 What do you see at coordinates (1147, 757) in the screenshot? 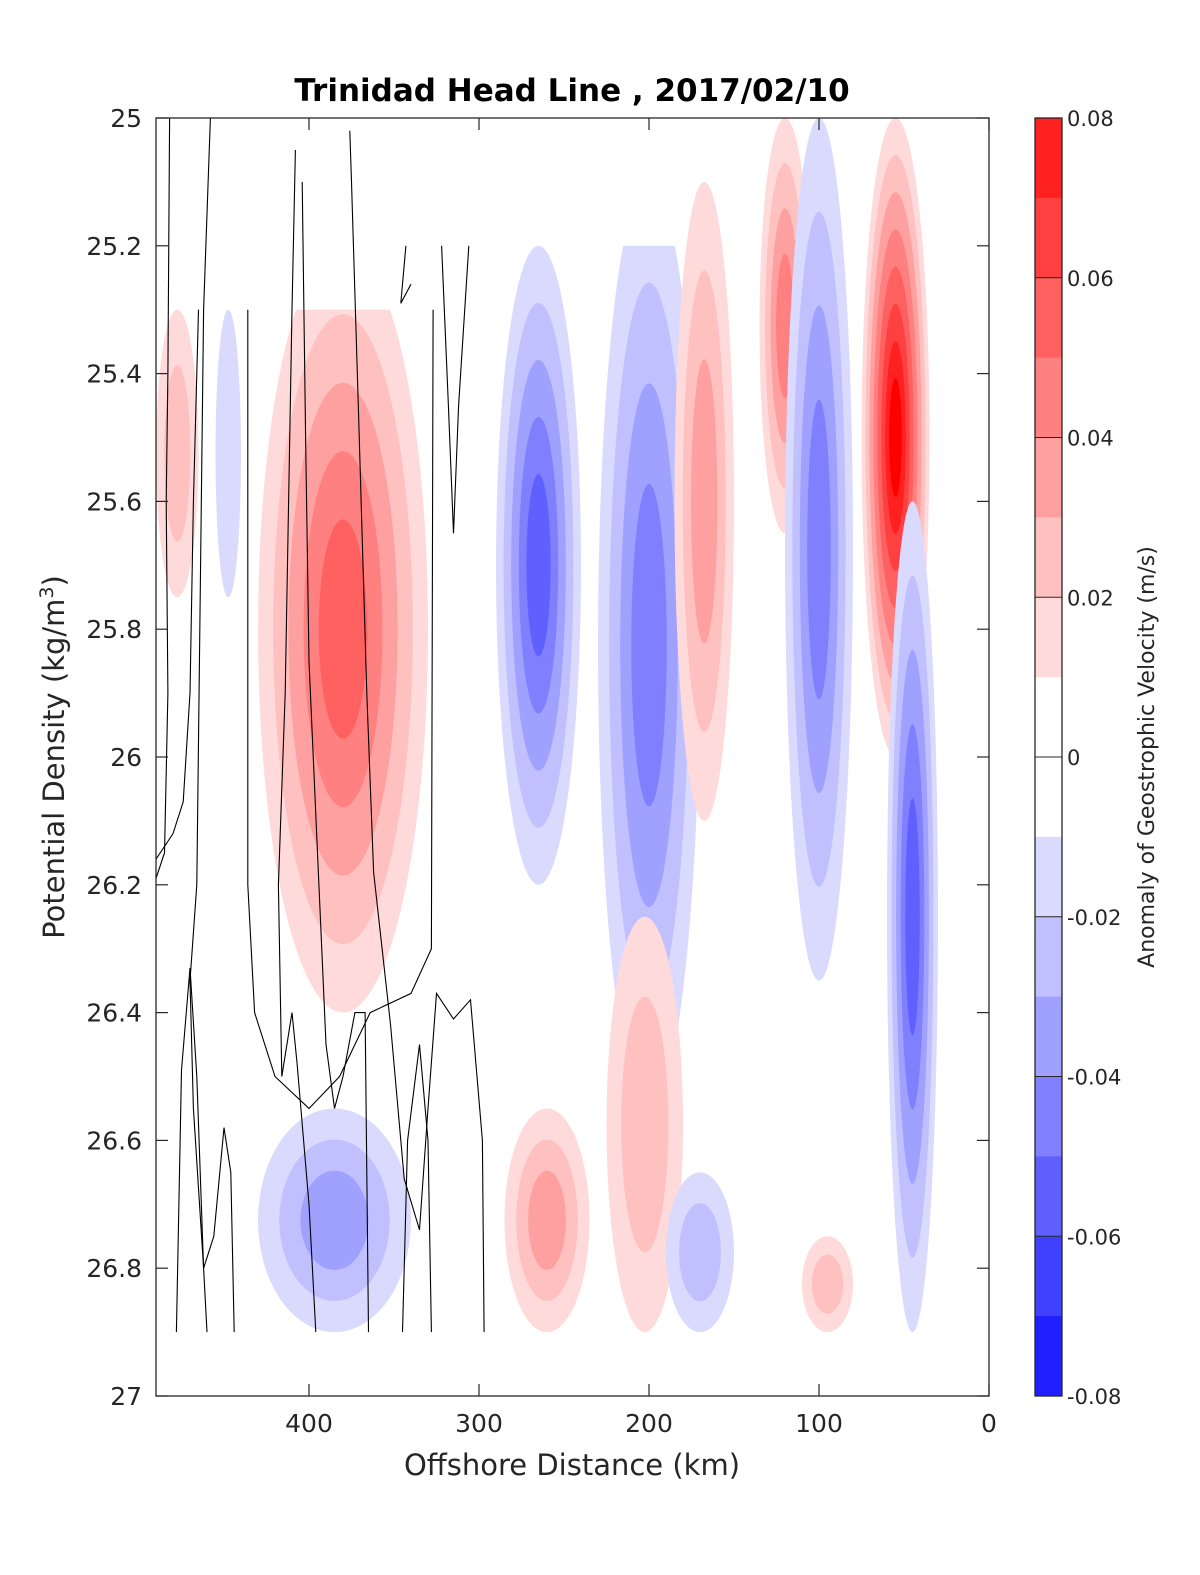
I see `colorbar-label: Anomaly of Geostrophic Velocity (m/s)` at bounding box center [1147, 757].